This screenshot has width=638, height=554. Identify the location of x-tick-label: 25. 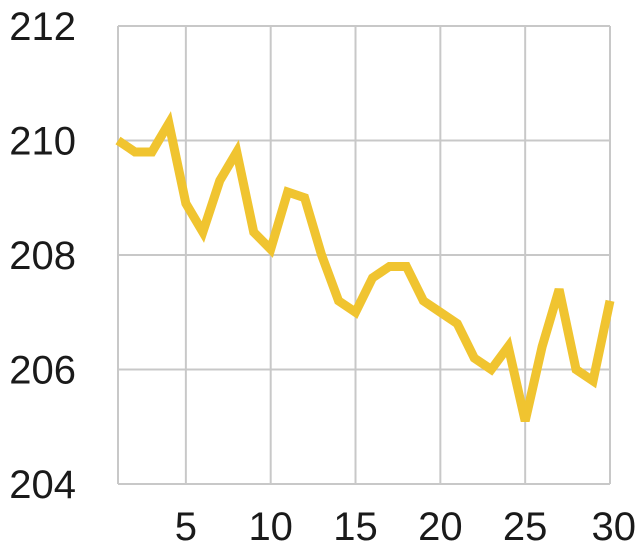
(525, 527).